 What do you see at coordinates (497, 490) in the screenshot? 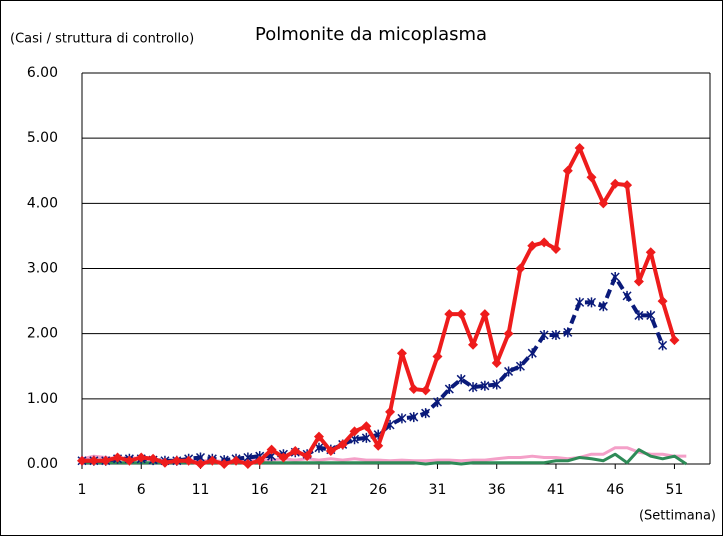
I see `x-tick-label: 36` at bounding box center [497, 490].